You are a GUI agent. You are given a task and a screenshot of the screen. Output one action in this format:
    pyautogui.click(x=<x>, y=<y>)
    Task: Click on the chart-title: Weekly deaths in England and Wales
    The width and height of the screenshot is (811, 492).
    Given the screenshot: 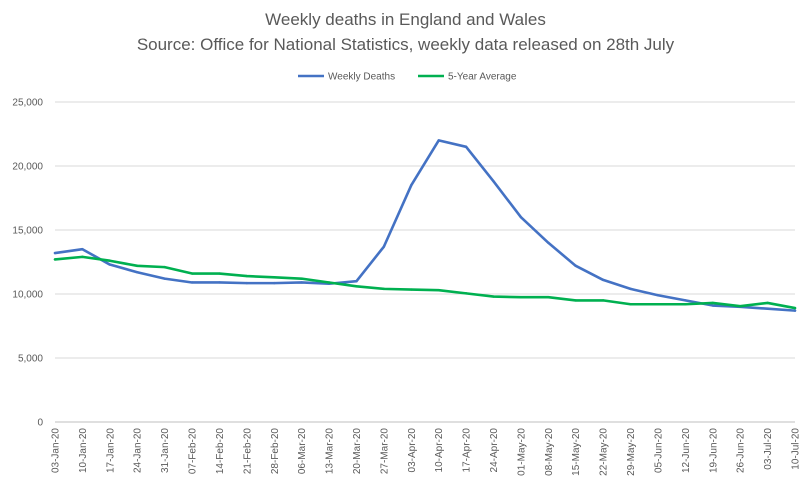 What is the action you would take?
    pyautogui.click(x=405, y=19)
    